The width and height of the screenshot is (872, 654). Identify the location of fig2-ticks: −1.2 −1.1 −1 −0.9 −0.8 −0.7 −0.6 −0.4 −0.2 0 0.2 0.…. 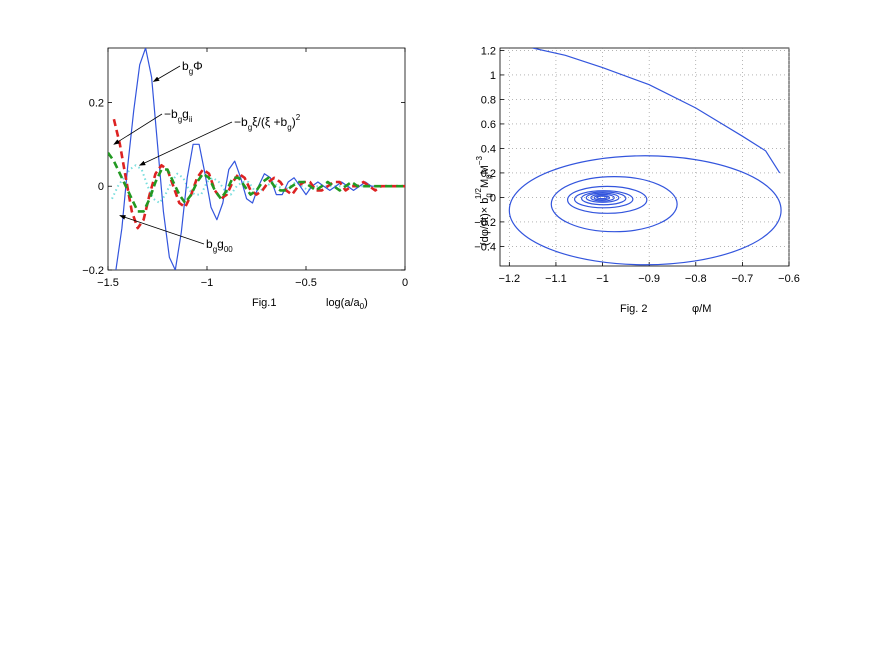
(637, 165).